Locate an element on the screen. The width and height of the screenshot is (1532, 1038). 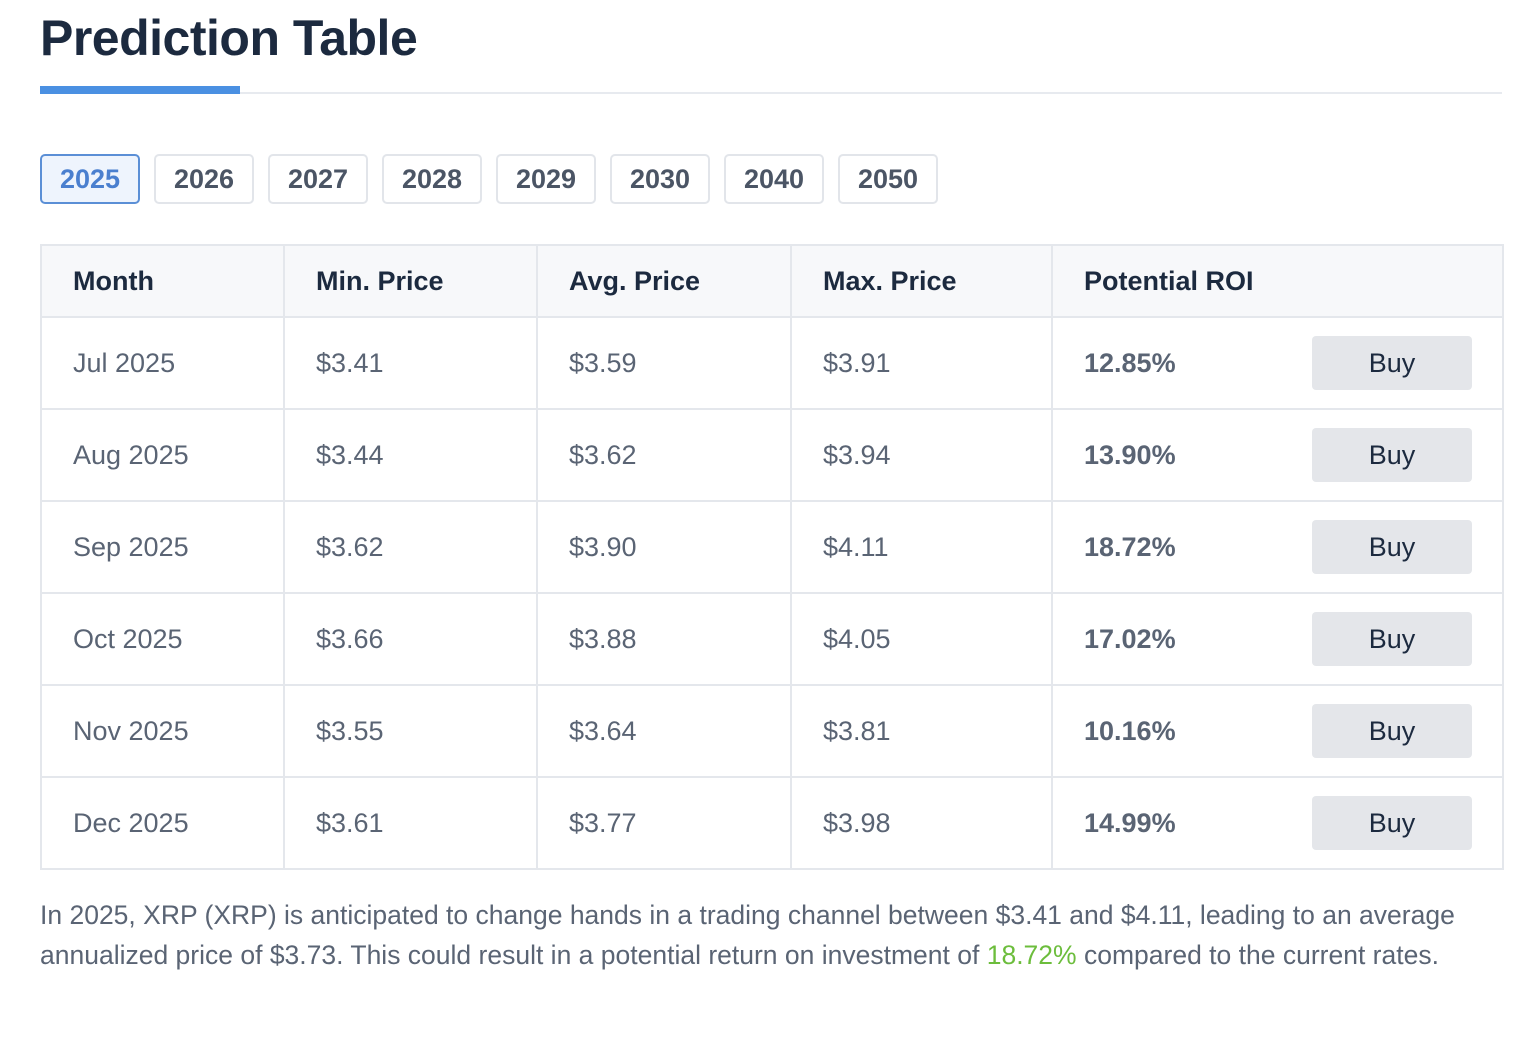
tab-2050: 2050 is located at coordinates (888, 179).